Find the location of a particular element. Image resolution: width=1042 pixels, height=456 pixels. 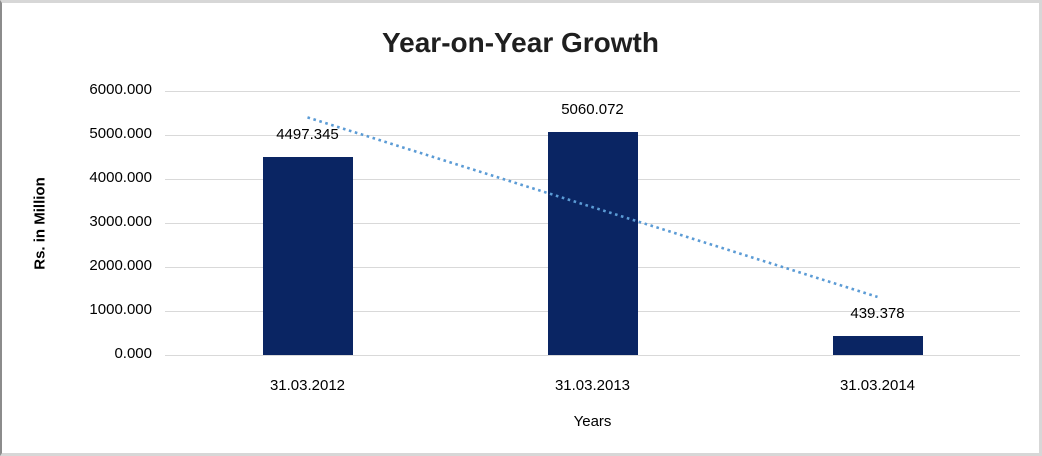

bar-value-label: 4497.345 is located at coordinates (307, 135).